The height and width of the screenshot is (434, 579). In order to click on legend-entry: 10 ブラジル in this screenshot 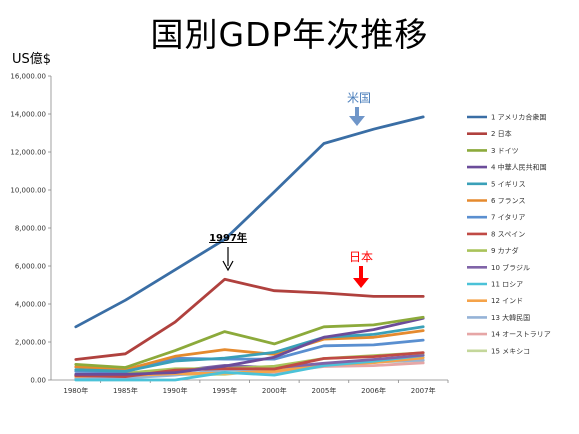, I will do `click(510, 267)`.